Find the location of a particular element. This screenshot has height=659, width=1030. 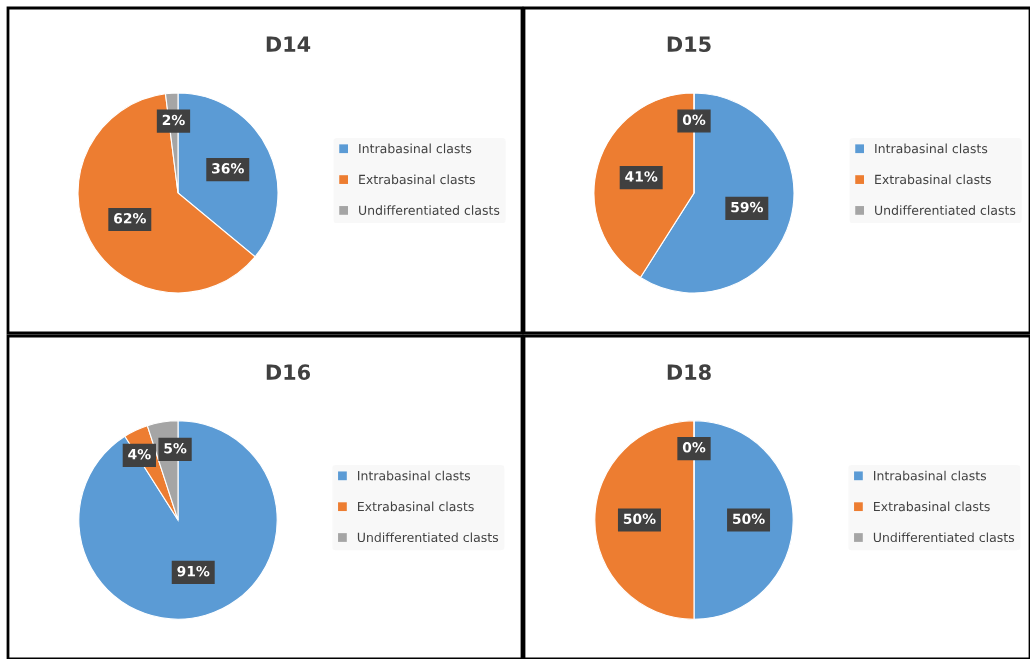

chart-title: D18 is located at coordinates (689, 372).